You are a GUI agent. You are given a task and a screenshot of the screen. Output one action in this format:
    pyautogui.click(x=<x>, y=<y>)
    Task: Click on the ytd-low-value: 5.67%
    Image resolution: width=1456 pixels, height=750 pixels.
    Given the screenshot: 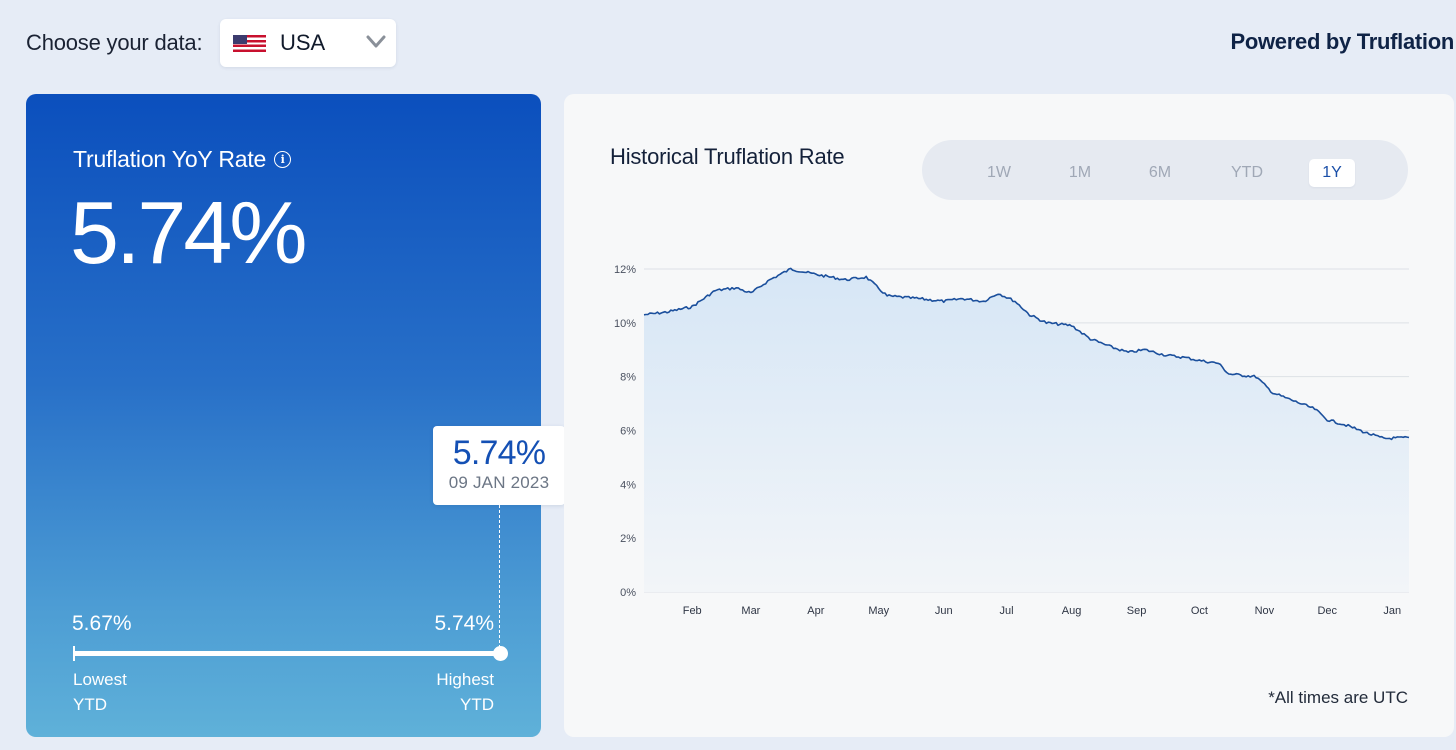 What is the action you would take?
    pyautogui.click(x=102, y=623)
    